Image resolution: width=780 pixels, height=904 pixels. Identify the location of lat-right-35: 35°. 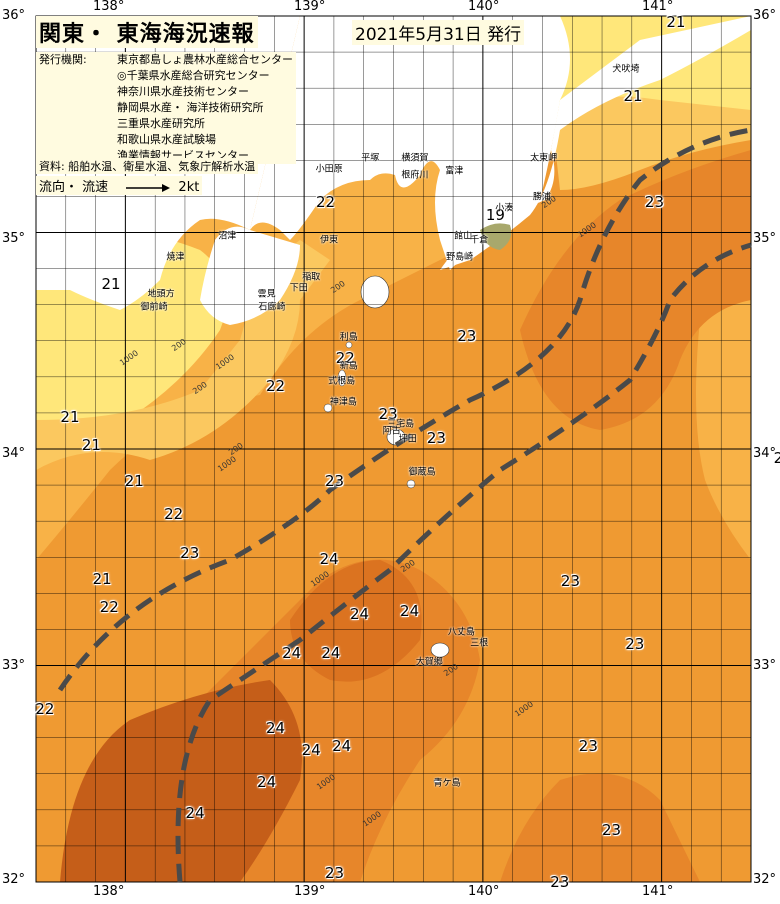
(765, 238).